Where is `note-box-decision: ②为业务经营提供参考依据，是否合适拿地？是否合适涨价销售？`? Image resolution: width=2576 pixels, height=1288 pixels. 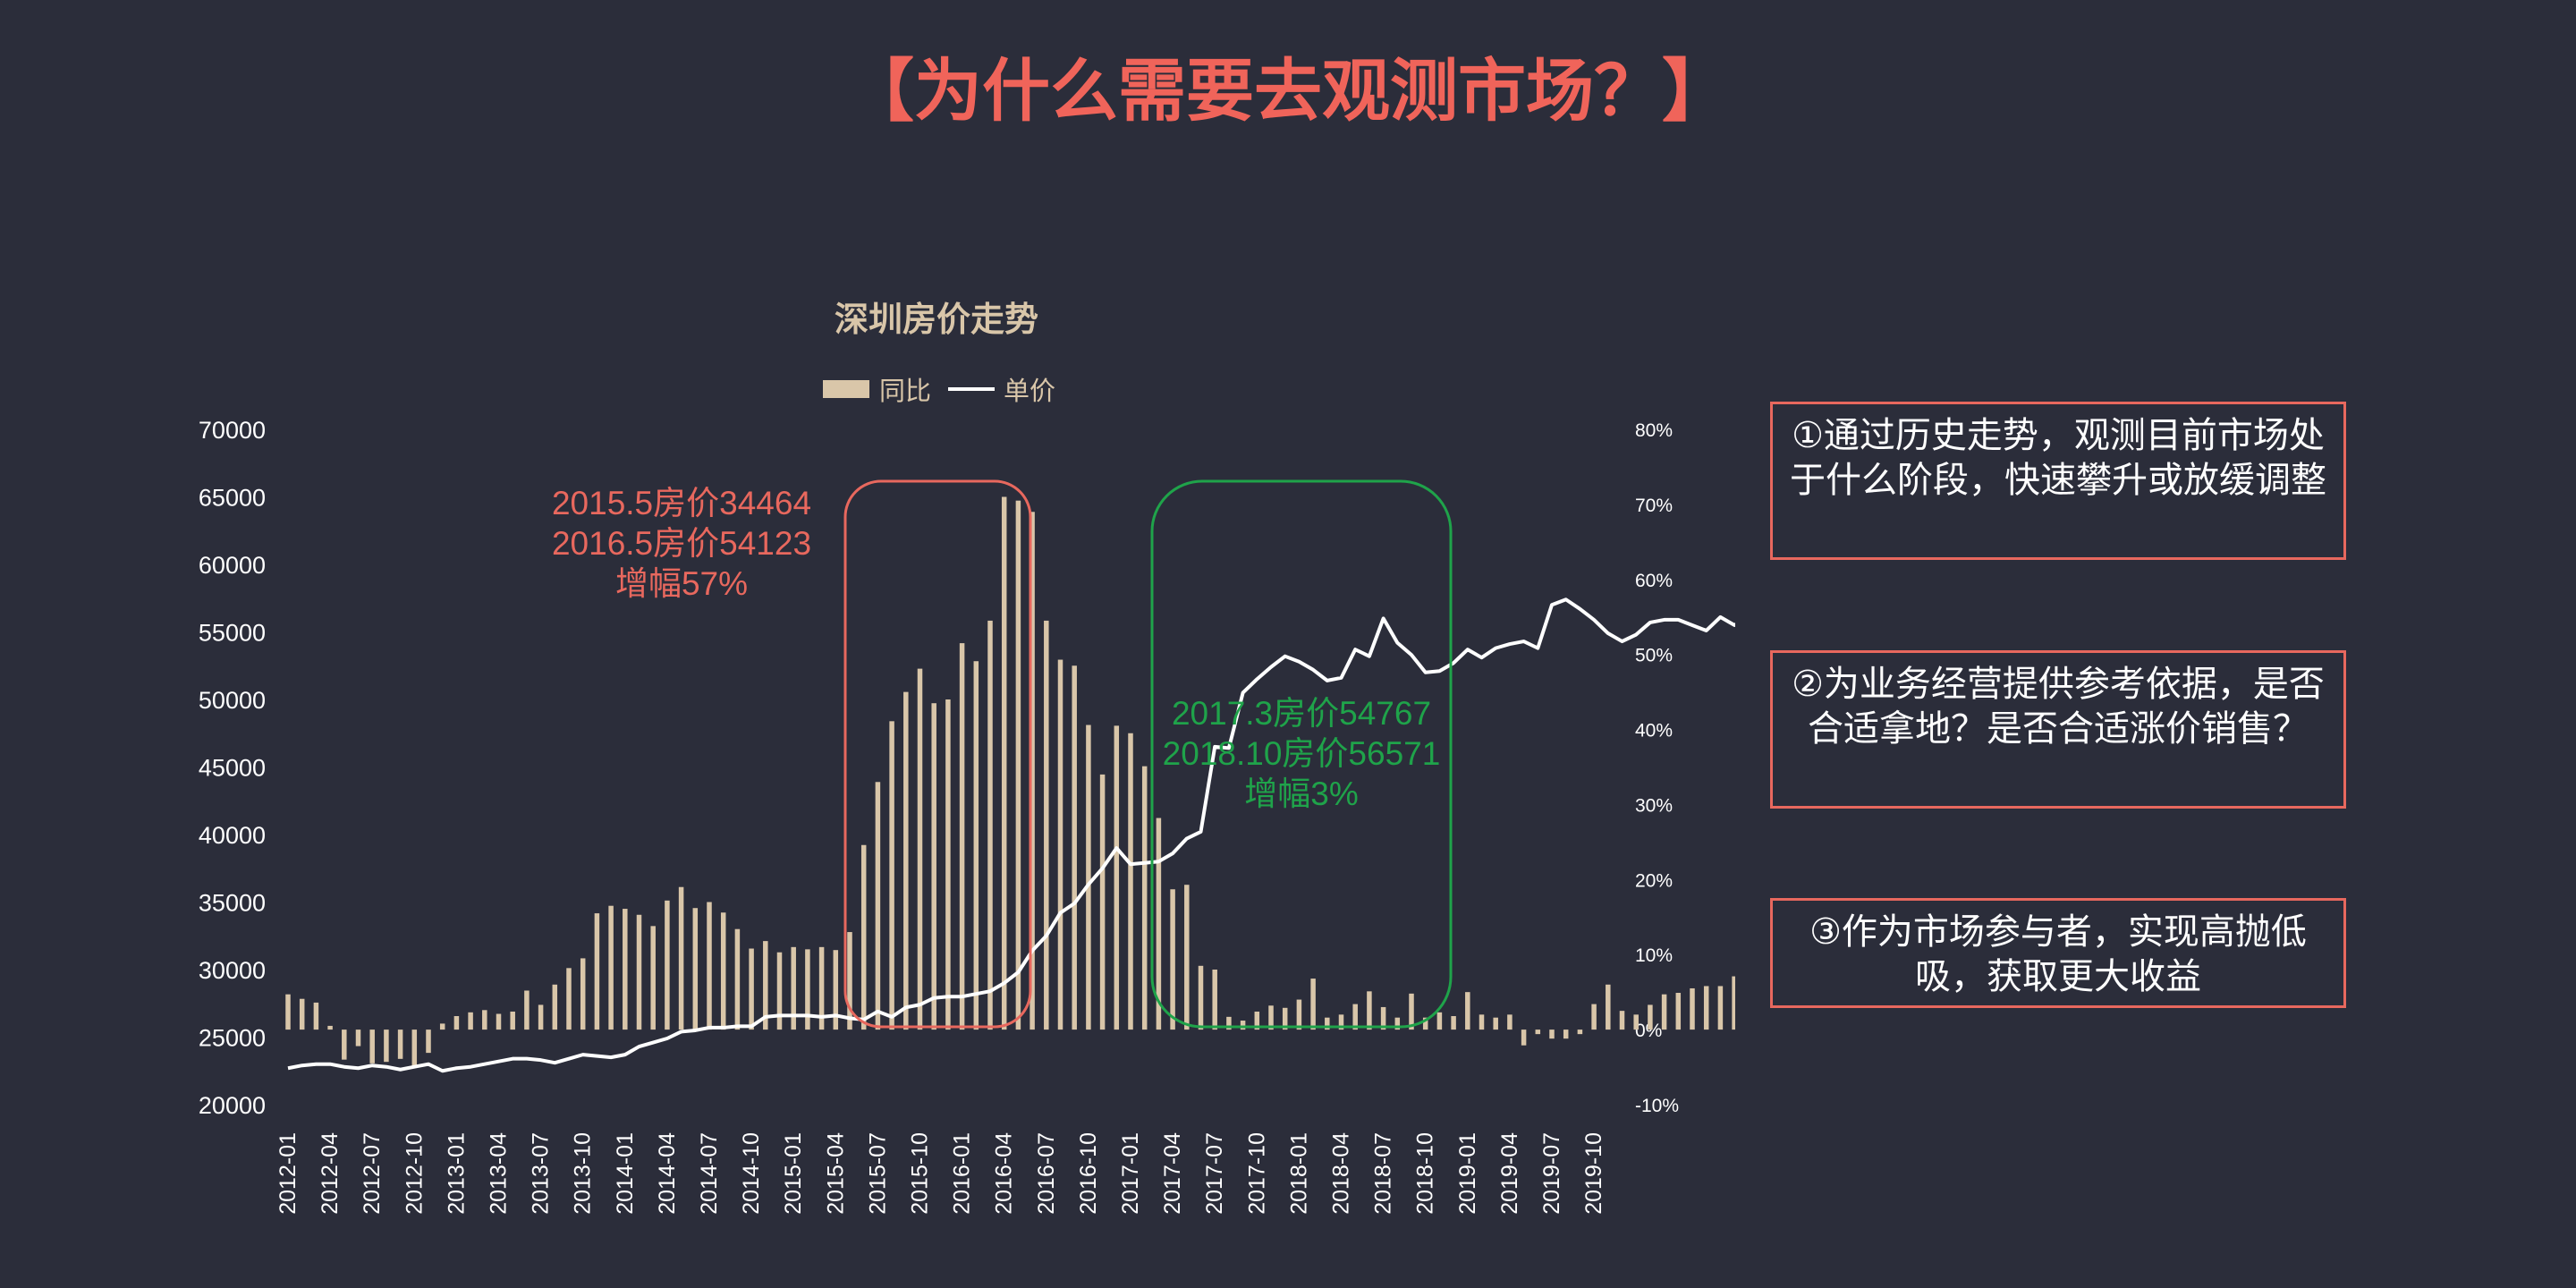 note-box-decision: ②为业务经营提供参考依据，是否合适拿地？是否合适涨价销售？ is located at coordinates (2058, 729).